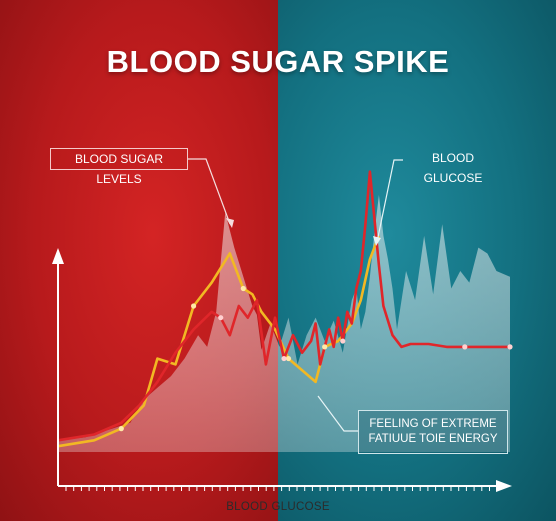 Image resolution: width=556 pixels, height=521 pixels. I want to click on chart-title: BLOOD SUGAR SPIKE, so click(278, 61).